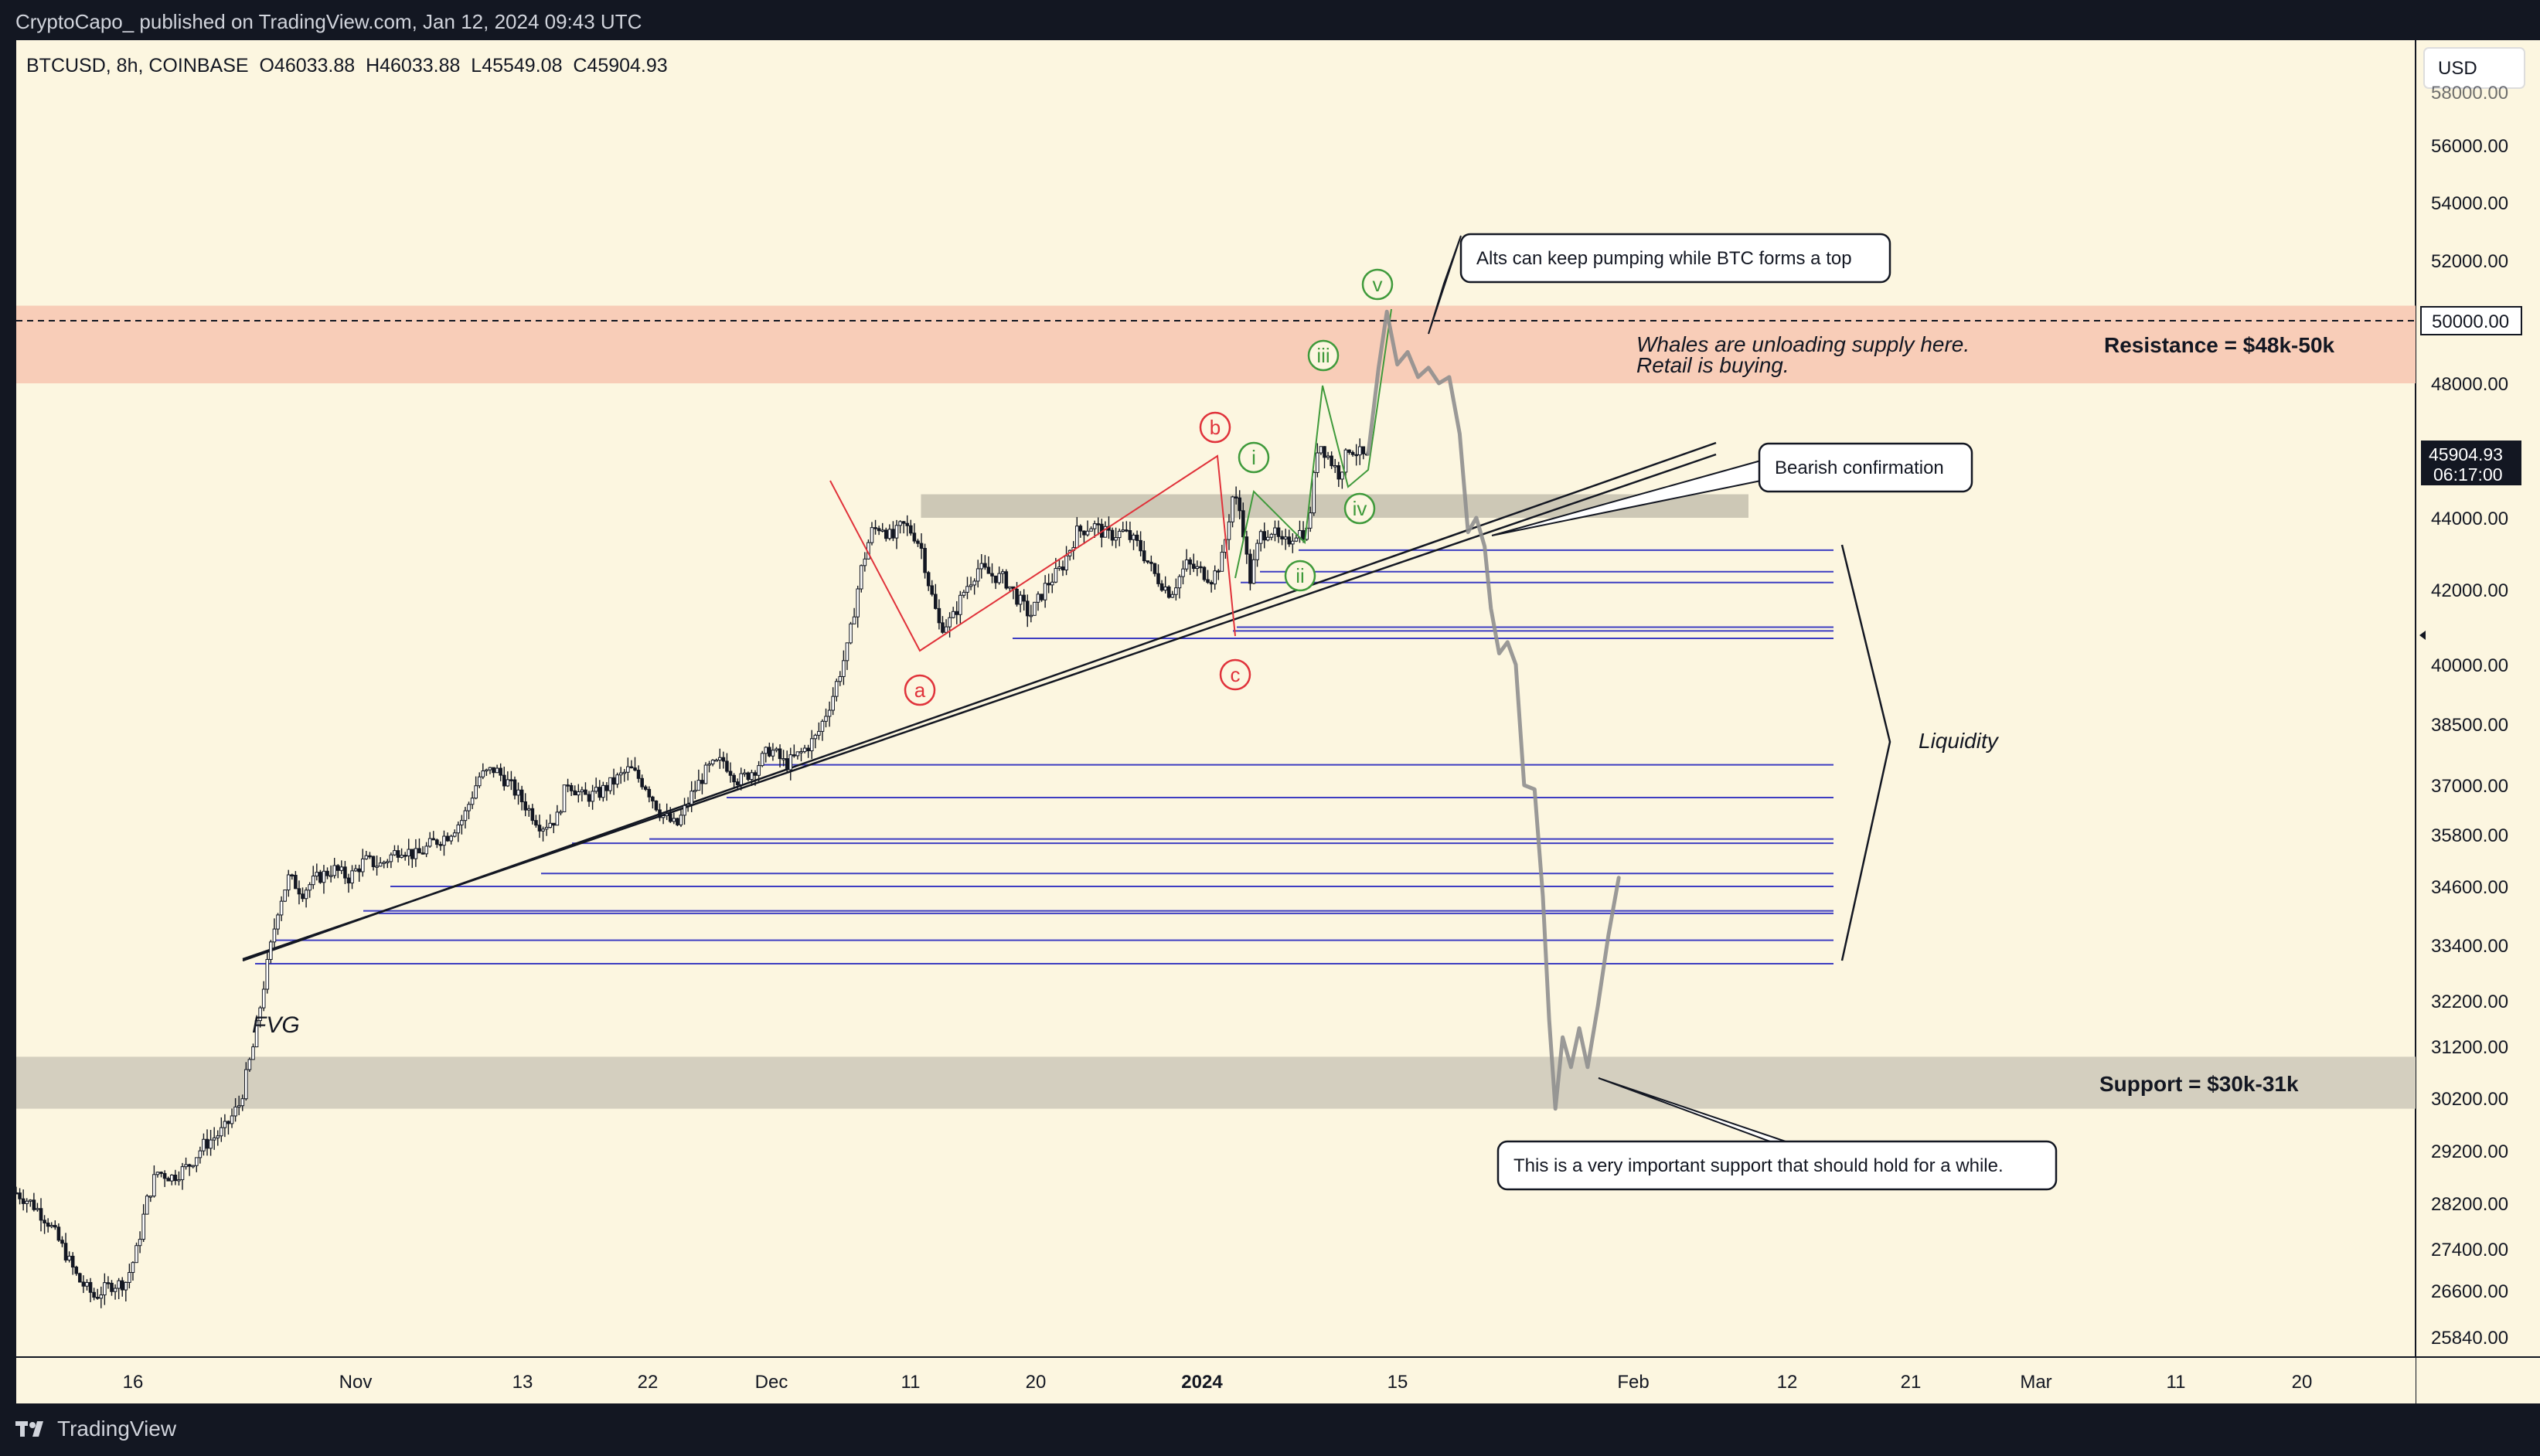 This screenshot has width=2540, height=1456. What do you see at coordinates (1732, 489) in the screenshot?
I see `bearish-callout: Bearish confirmation` at bounding box center [1732, 489].